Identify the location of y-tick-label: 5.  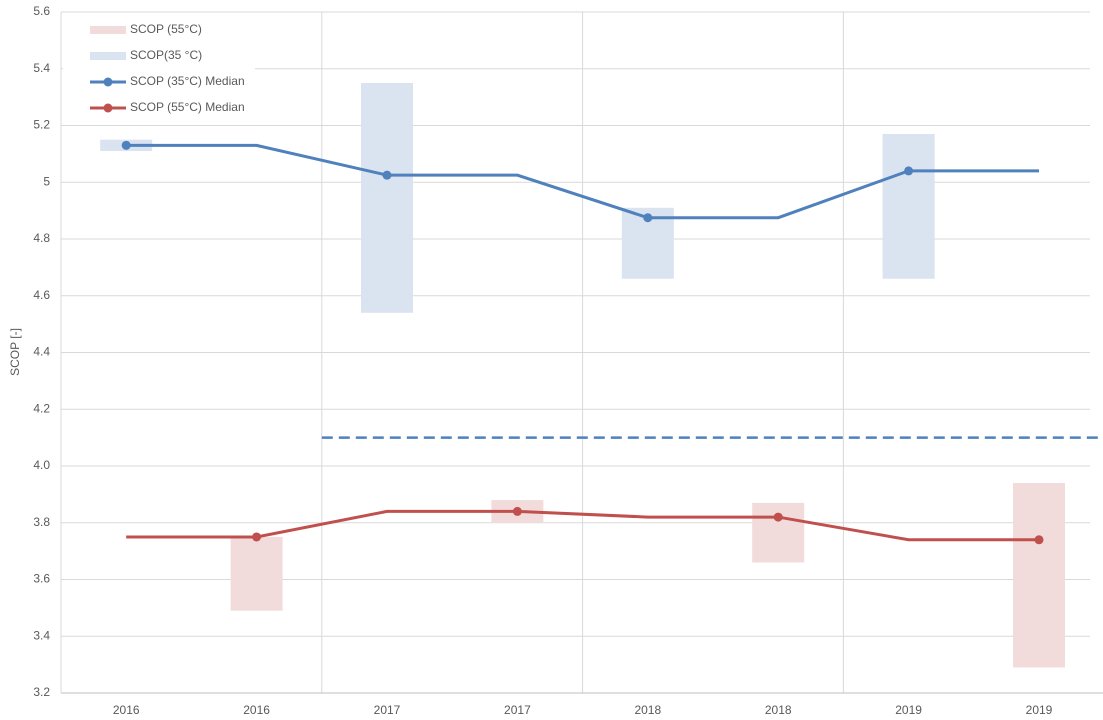
(46, 181).